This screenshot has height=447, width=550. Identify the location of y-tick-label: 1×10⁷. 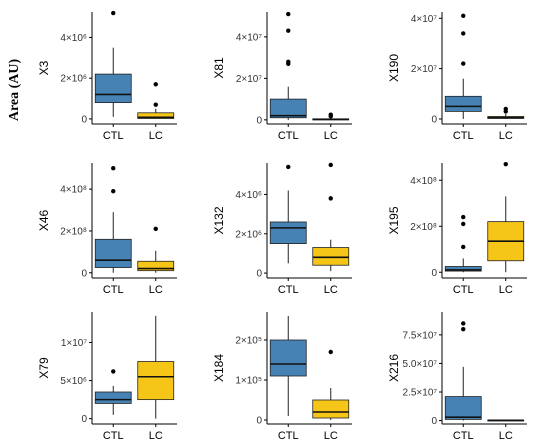
(74, 343).